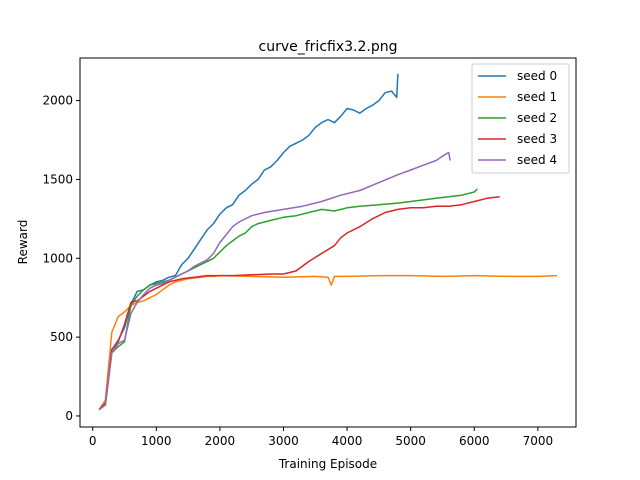 This screenshot has height=480, width=640. I want to click on x-tick-label: 4000, so click(347, 441).